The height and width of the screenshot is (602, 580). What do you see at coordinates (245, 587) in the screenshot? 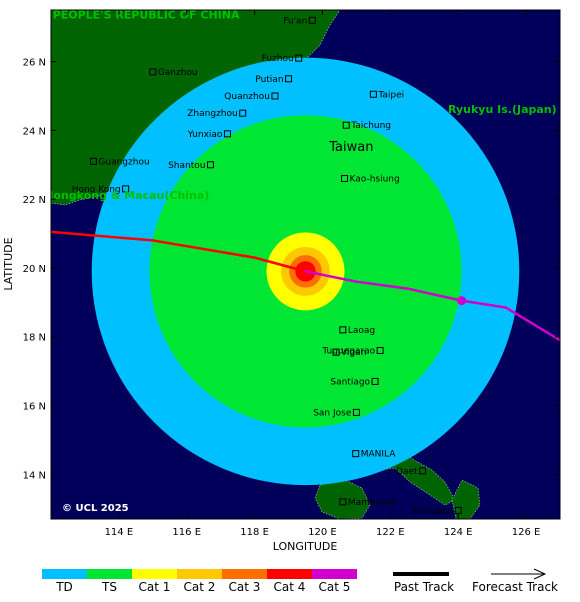
I see `legend-label: Cat 3` at bounding box center [245, 587].